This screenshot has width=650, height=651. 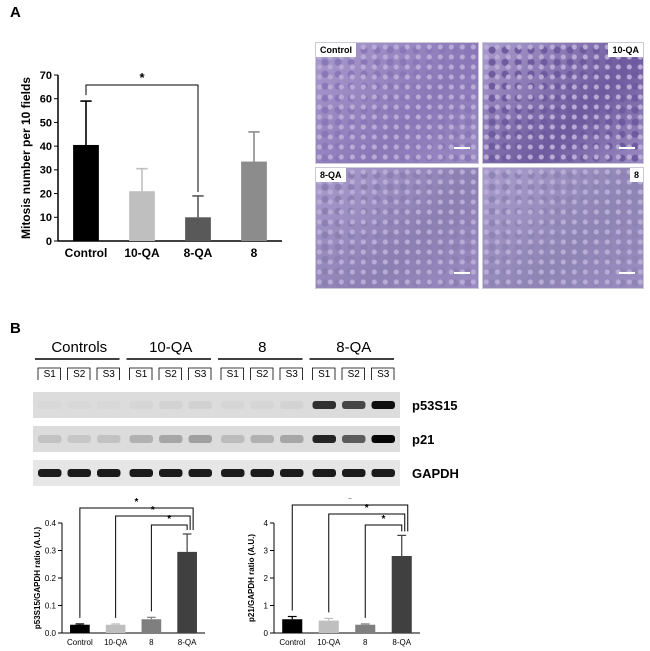 What do you see at coordinates (46, 76) in the screenshot?
I see `y-tick-label: 70` at bounding box center [46, 76].